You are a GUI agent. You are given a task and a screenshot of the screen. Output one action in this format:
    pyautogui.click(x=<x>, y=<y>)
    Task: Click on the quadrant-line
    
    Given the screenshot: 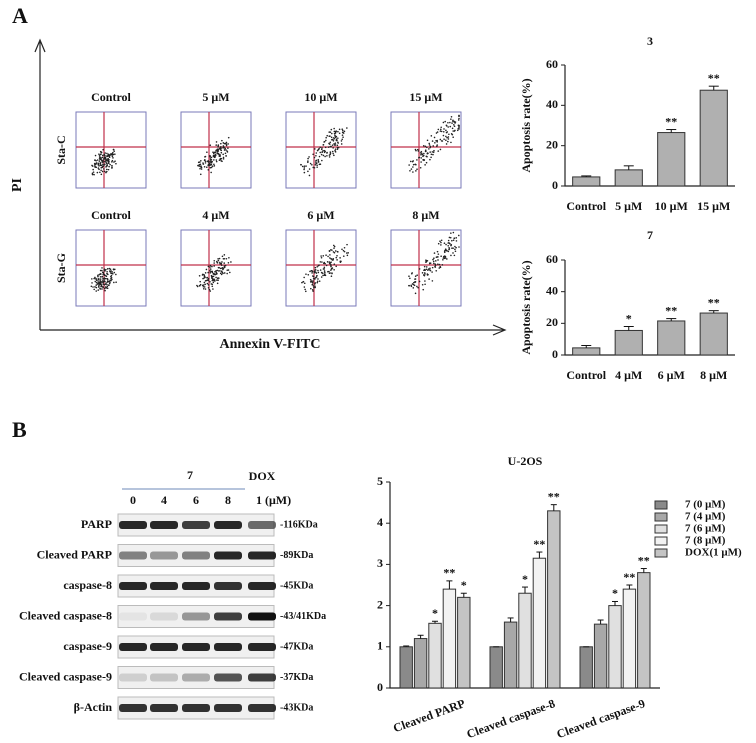 What is the action you would take?
    pyautogui.click(x=321, y=268)
    